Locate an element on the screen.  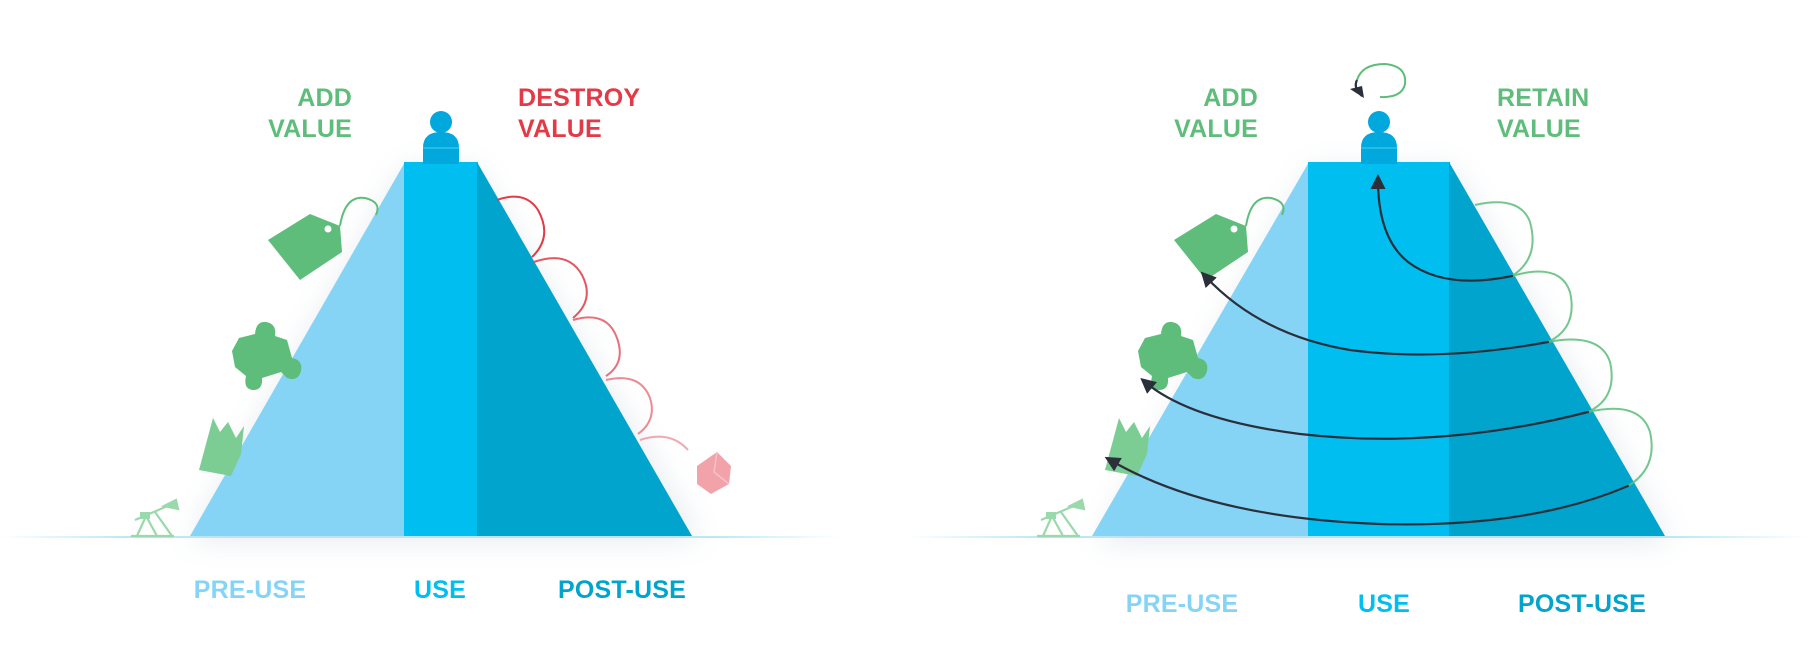
right-stage-pre-use: PRE-USE is located at coordinates (1182, 604).